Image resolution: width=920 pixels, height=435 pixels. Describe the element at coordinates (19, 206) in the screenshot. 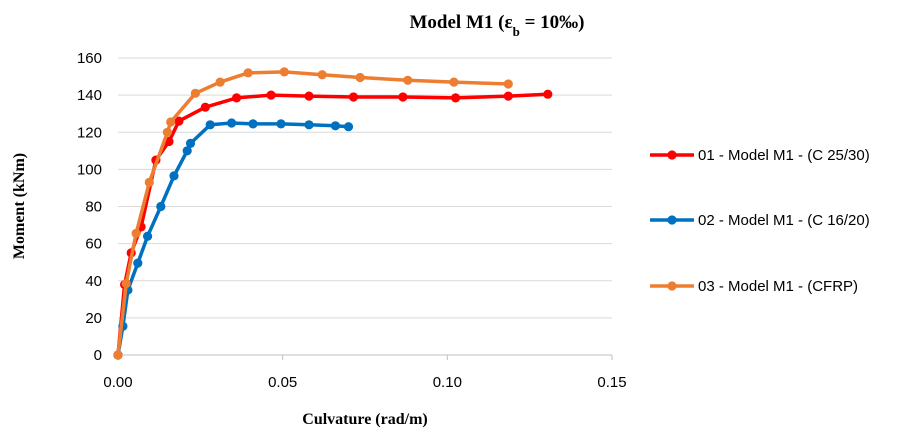

I see `y-axis-label: Moment (kNm)` at that location.